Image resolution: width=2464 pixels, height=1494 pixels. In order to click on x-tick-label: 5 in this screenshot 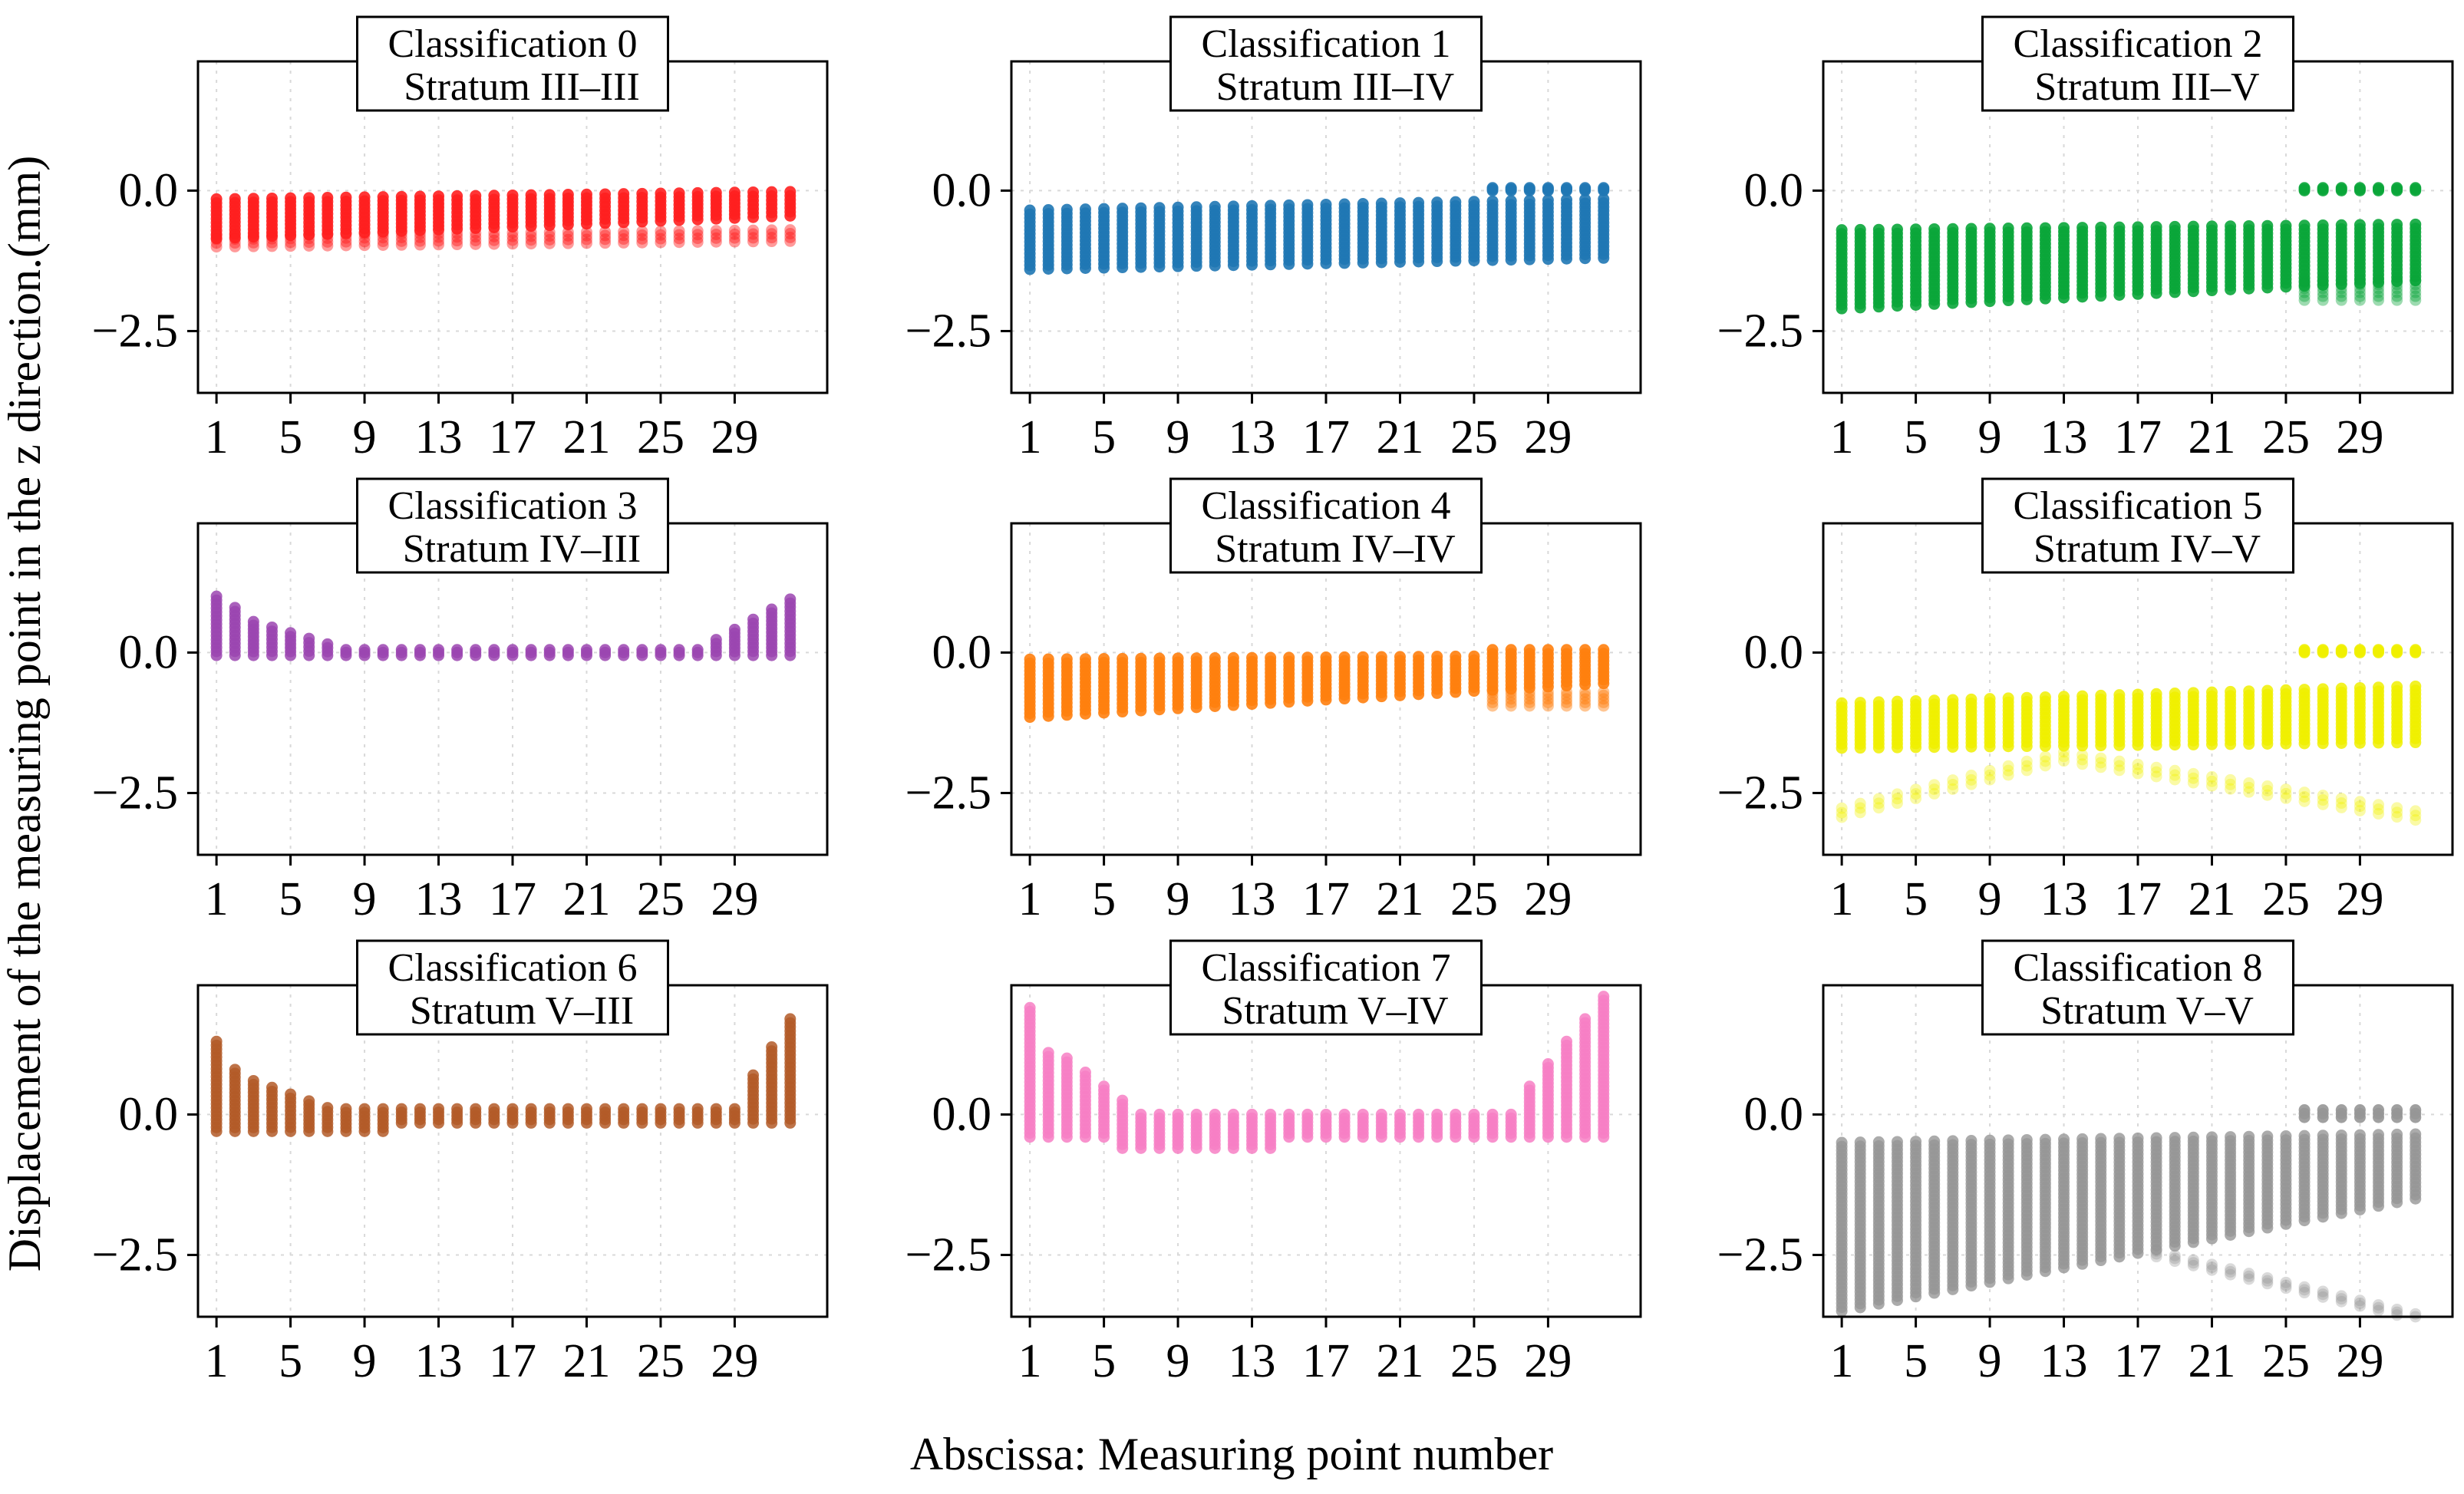, I will do `click(1916, 899)`.